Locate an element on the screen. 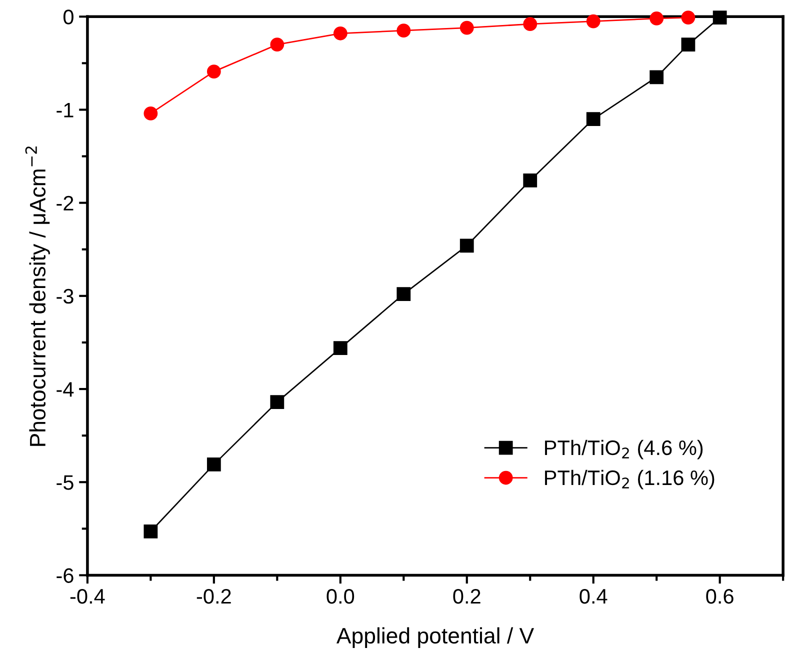  x-tick-label: -0.4 is located at coordinates (87, 596).